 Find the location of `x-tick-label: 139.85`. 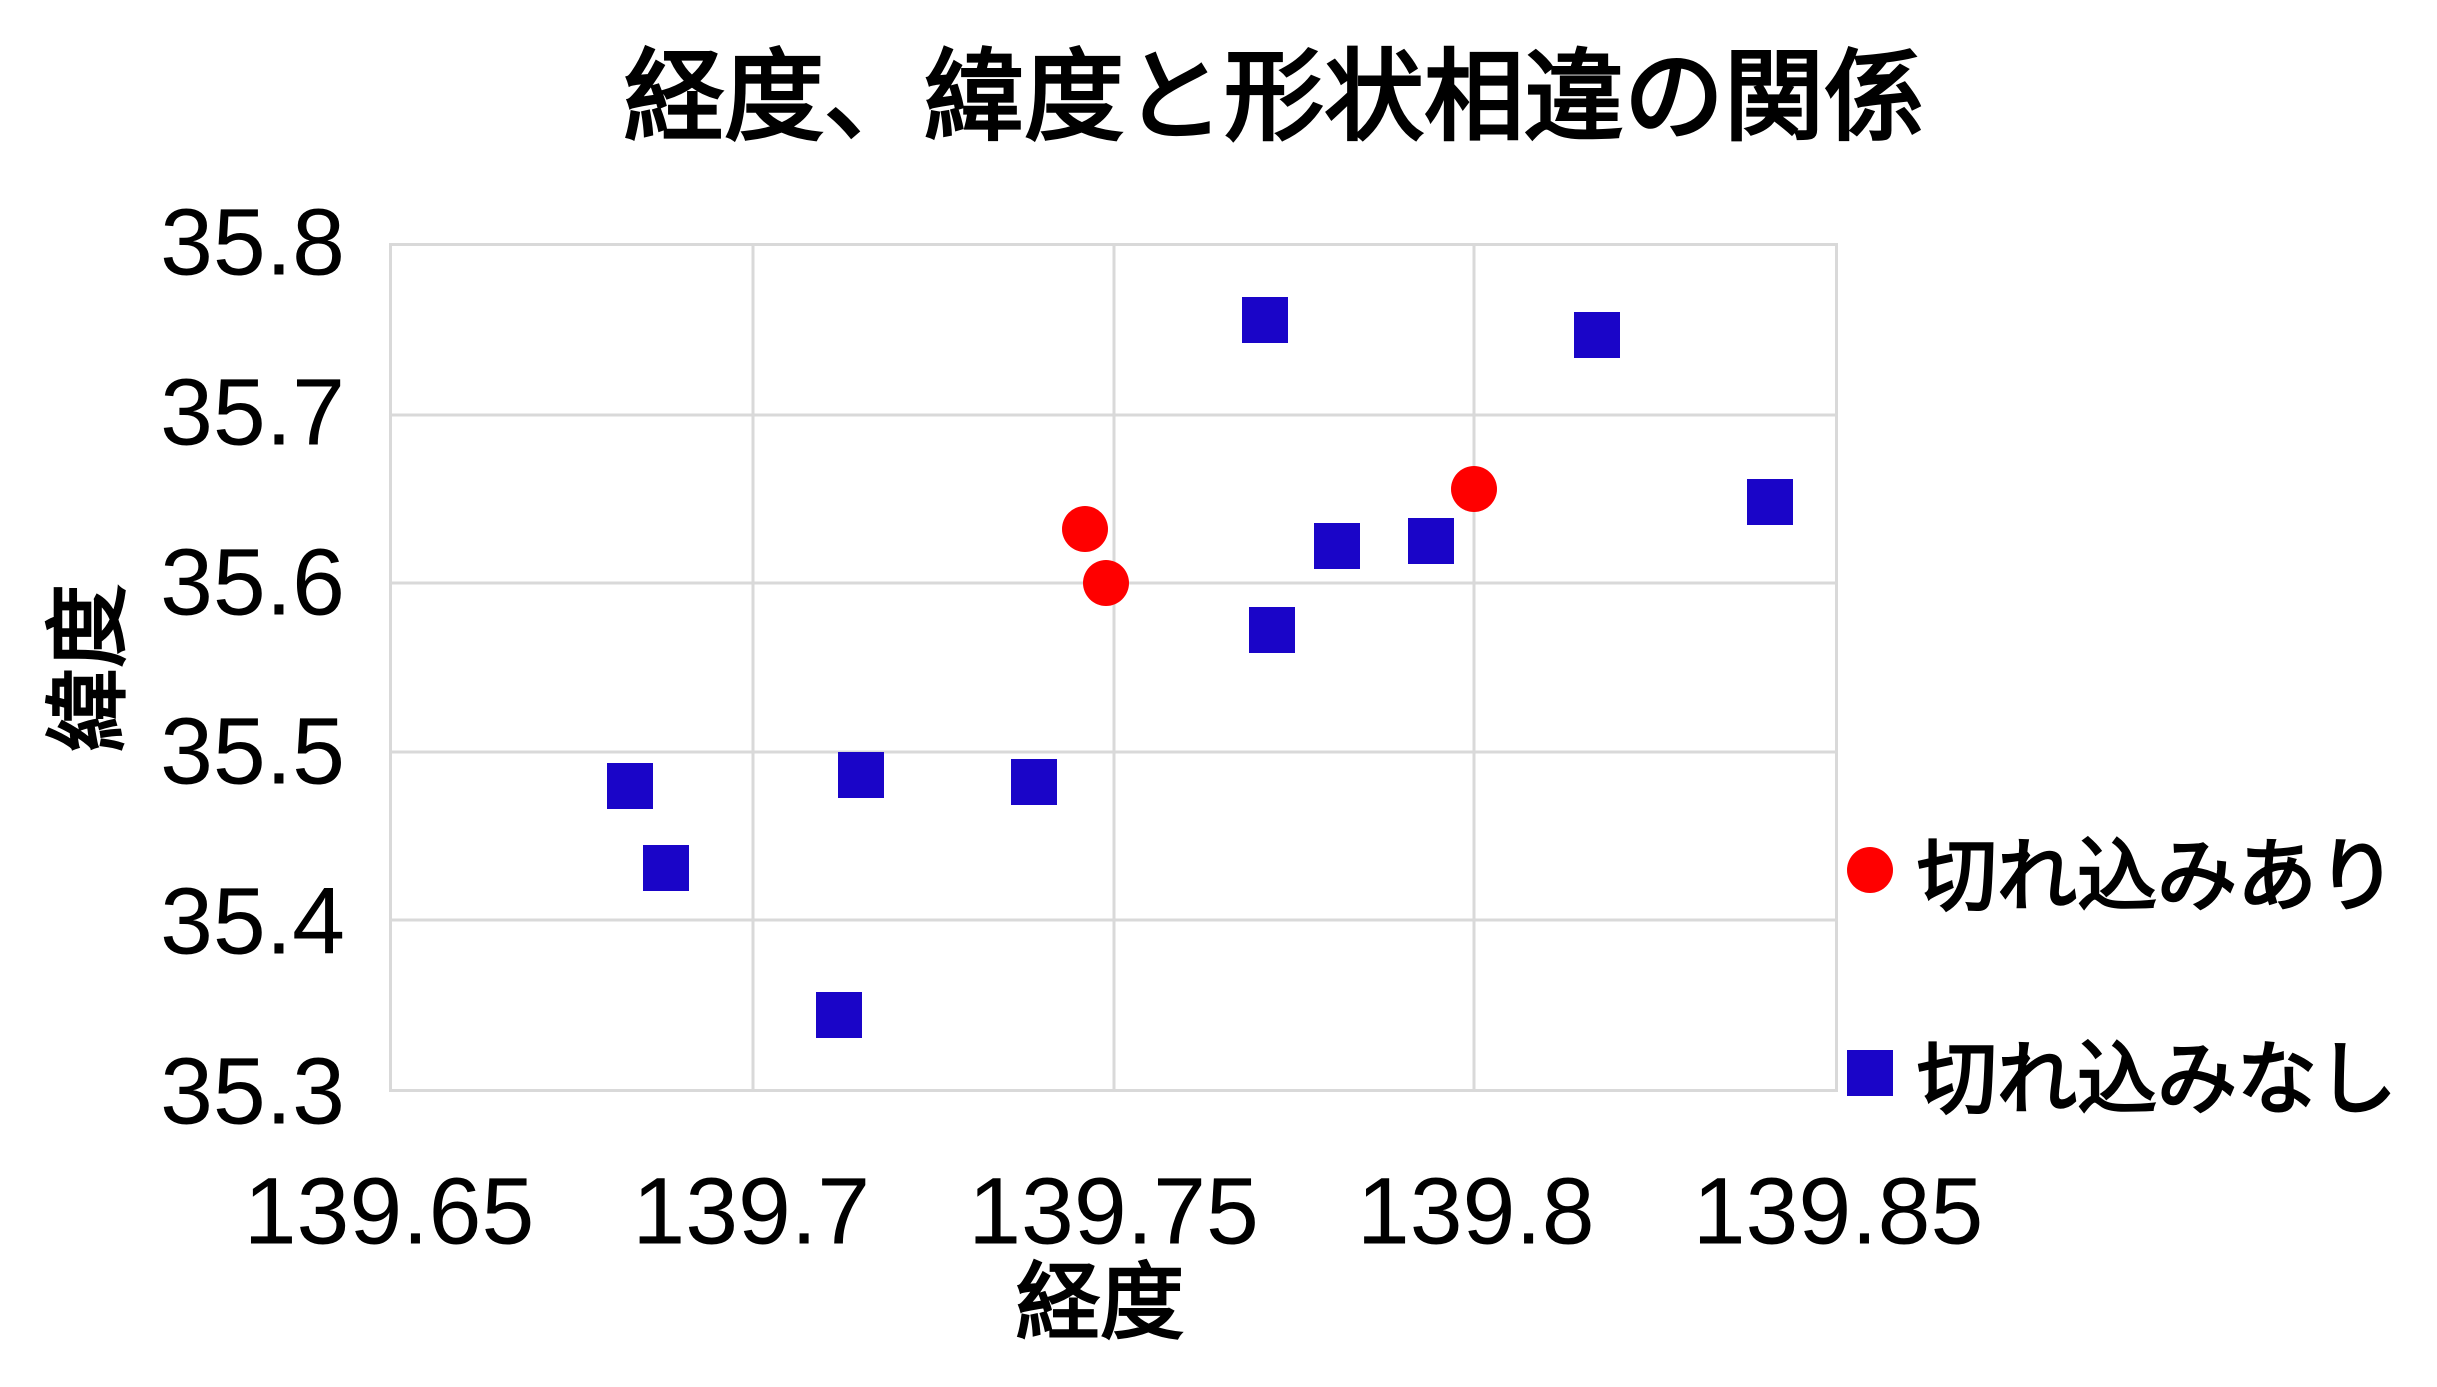

x-tick-label: 139.85 is located at coordinates (1838, 1211).